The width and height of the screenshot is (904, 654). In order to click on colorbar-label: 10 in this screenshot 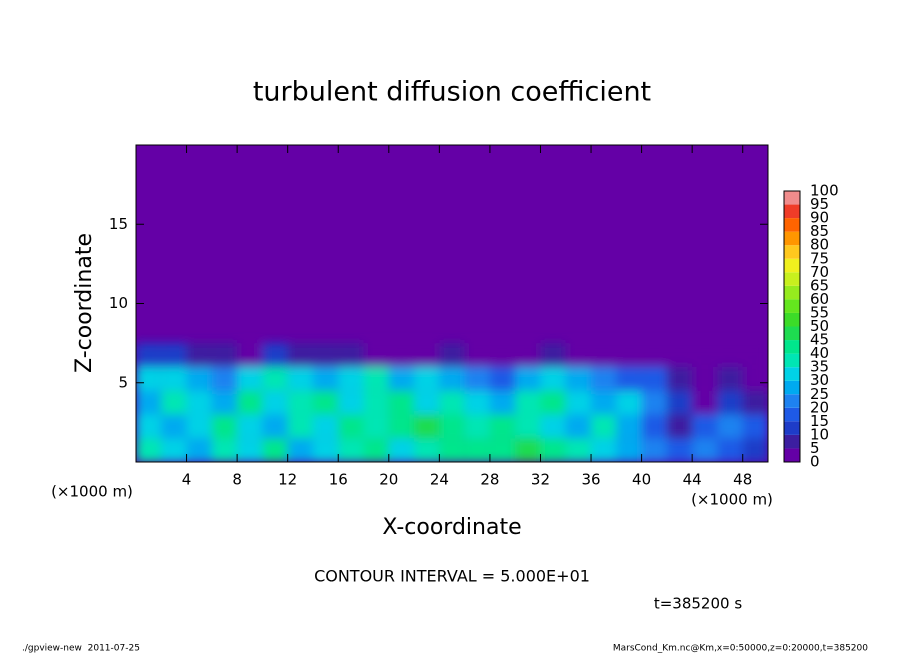, I will do `click(819, 434)`.